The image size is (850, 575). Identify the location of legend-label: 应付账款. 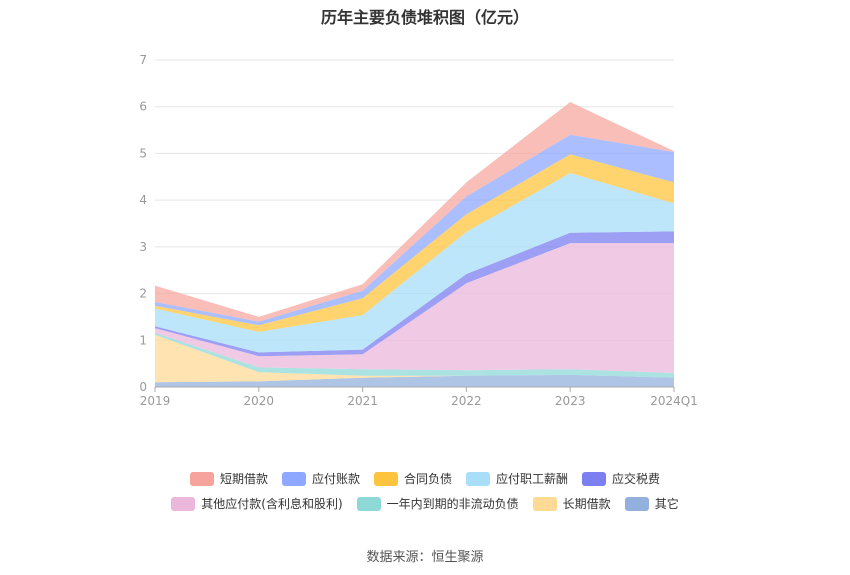
(335, 479).